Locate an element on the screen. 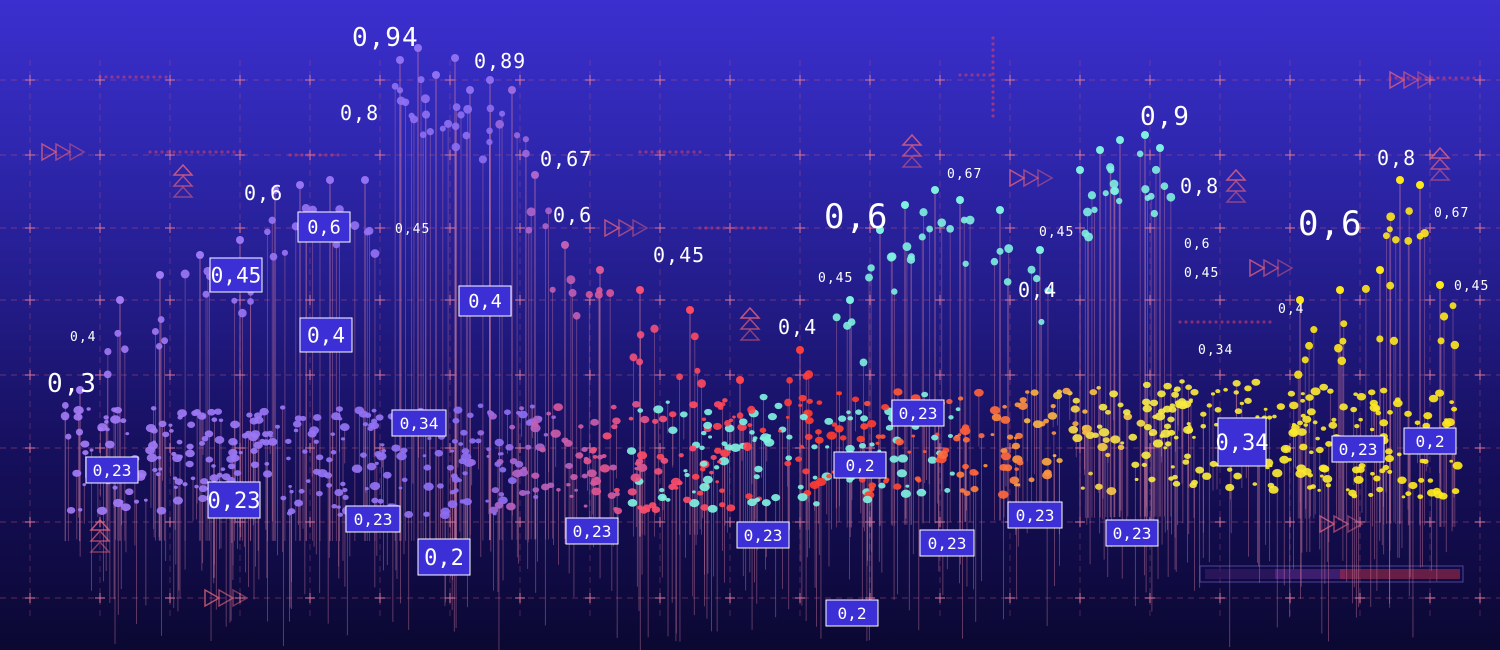  arrow-mark-icon is located at coordinates (63, 152).